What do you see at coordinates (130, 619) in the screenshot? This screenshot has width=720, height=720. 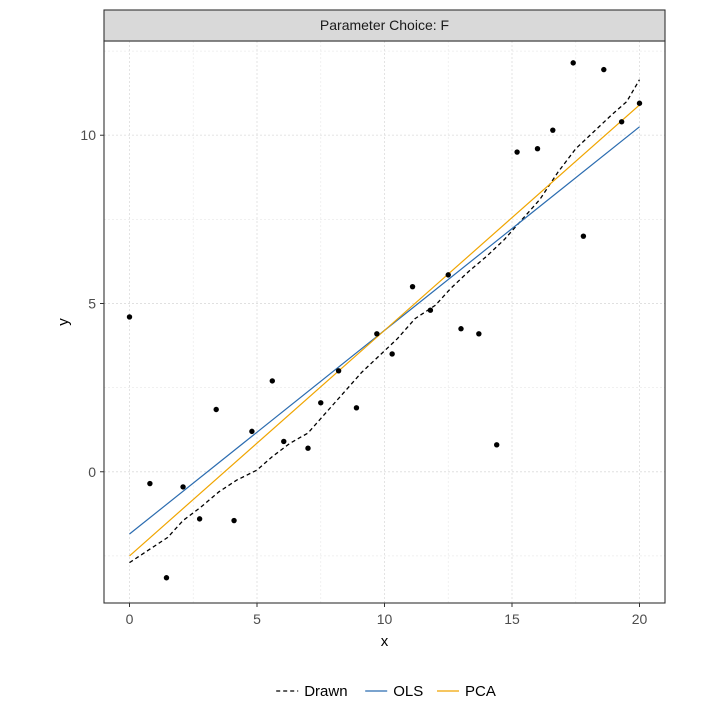 I see `x-tick-label: 0` at bounding box center [130, 619].